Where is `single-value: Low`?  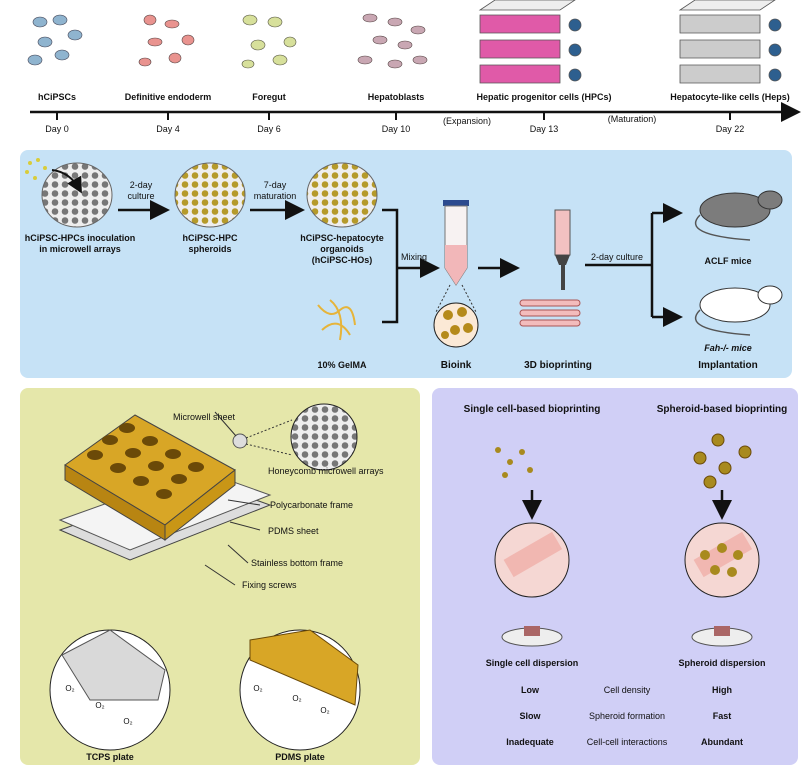 single-value: Low is located at coordinates (530, 690).